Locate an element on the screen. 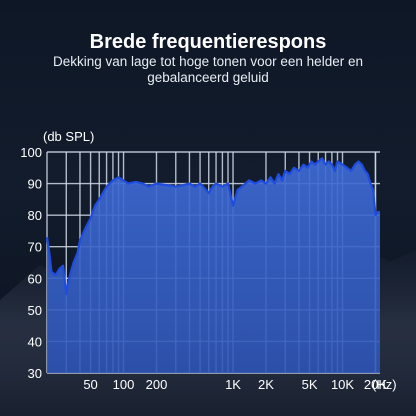 The image size is (416, 416). y-tick-label: 100 is located at coordinates (31, 152).